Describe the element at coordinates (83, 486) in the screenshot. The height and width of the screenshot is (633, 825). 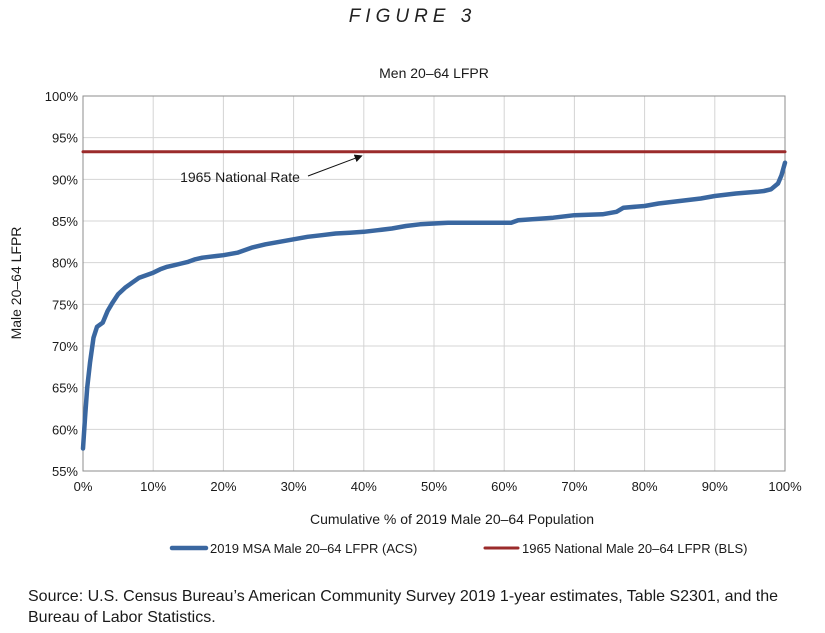
I see `x-tick-label: 0%` at that location.